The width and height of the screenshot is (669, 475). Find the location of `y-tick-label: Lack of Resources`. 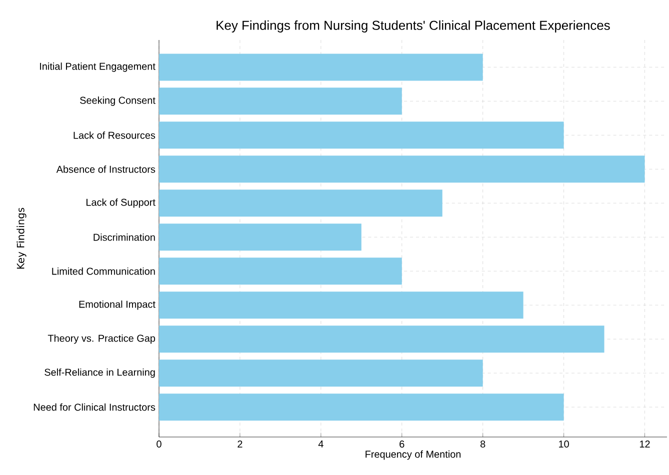

y-tick-label: Lack of Resources is located at coordinates (115, 135).